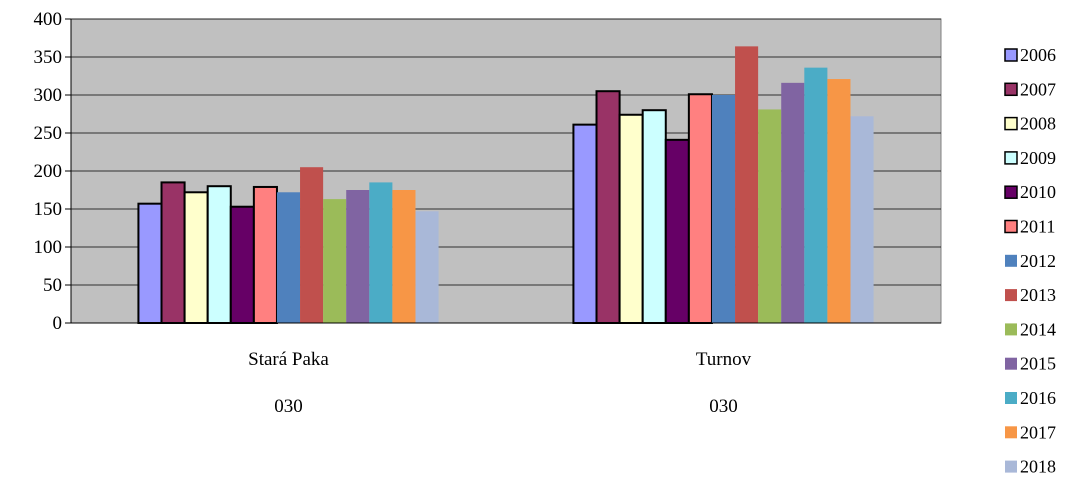 The width and height of the screenshot is (1080, 487). I want to click on legend-swatch-2009, so click(1011, 158).